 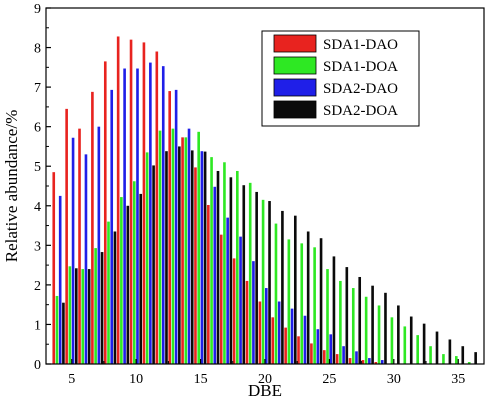 I want to click on y-axis-title: Relative abundance/%, so click(x=11, y=186).